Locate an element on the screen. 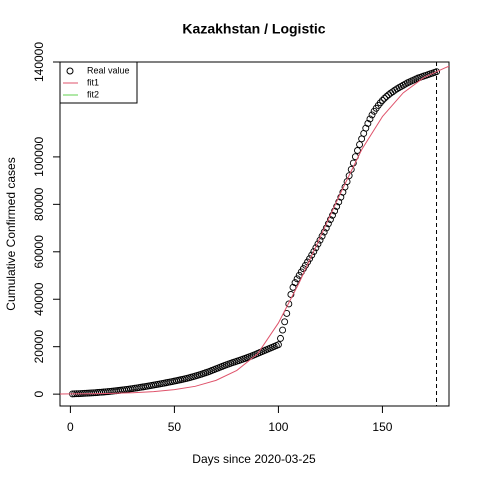  x-axis-label: Days since 2020-03-25 is located at coordinates (254, 459).